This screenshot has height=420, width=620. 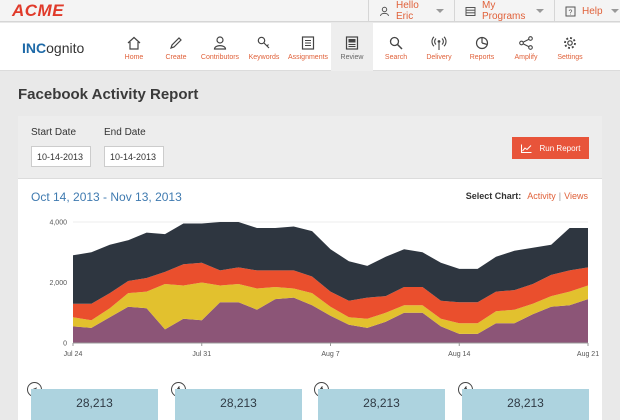 What do you see at coordinates (263, 42) in the screenshot?
I see `key-icon` at bounding box center [263, 42].